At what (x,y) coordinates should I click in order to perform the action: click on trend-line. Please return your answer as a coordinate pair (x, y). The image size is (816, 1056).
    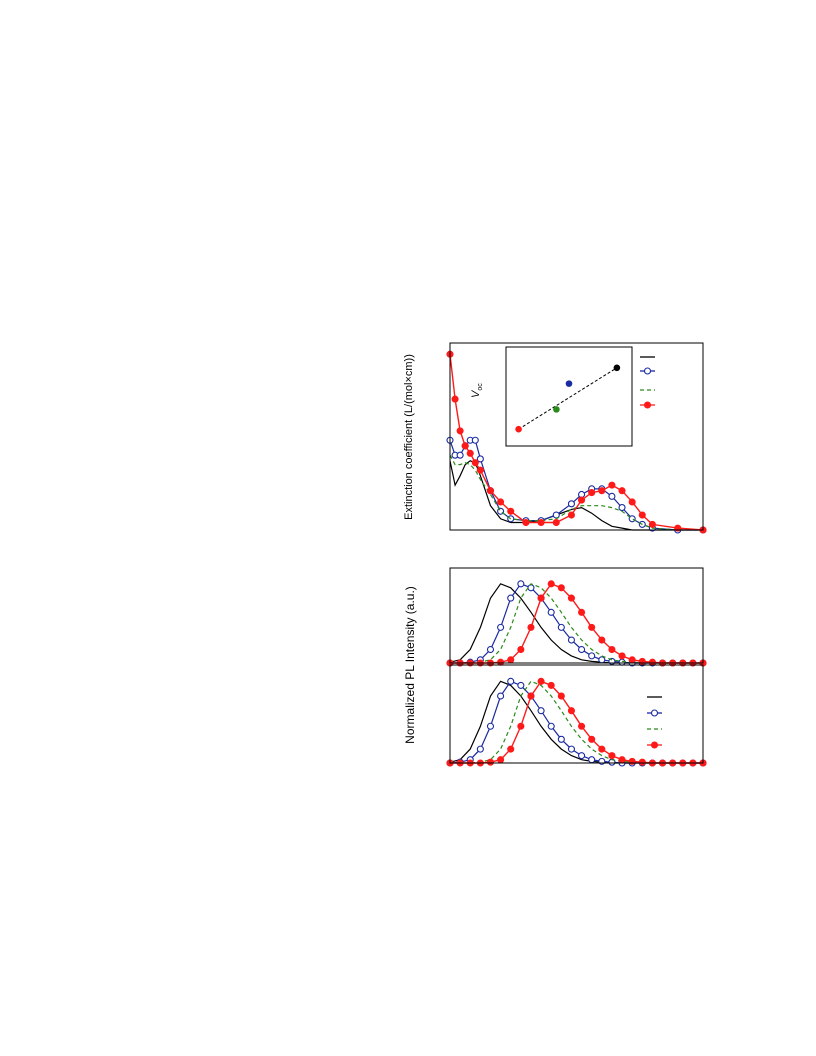
    Looking at the image, I should click on (568, 398).